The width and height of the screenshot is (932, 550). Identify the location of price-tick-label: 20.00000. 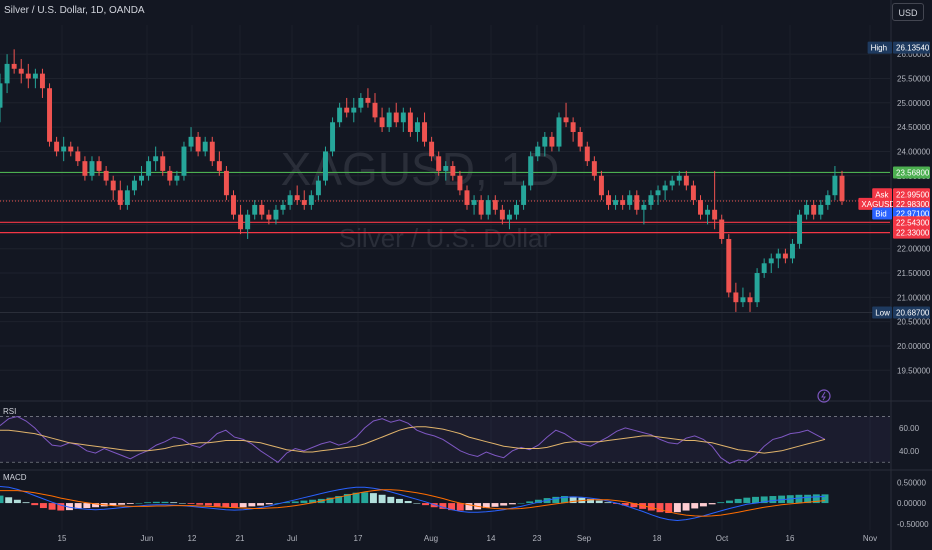
(914, 346).